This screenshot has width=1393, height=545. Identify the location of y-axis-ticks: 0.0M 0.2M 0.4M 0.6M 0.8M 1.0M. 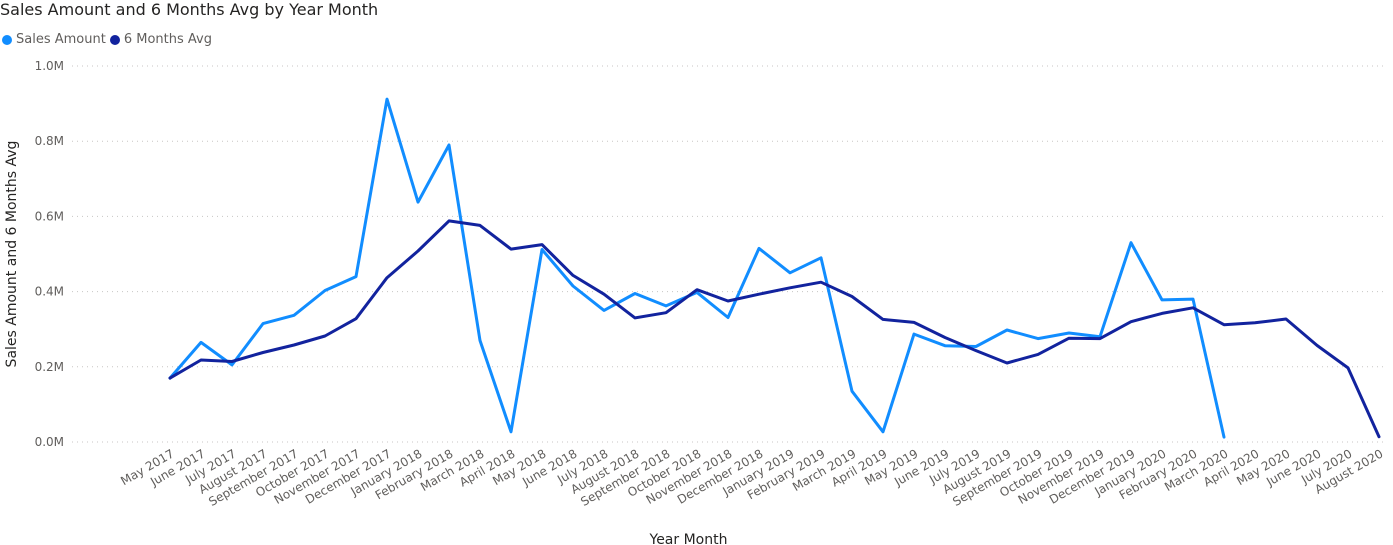
(49, 254).